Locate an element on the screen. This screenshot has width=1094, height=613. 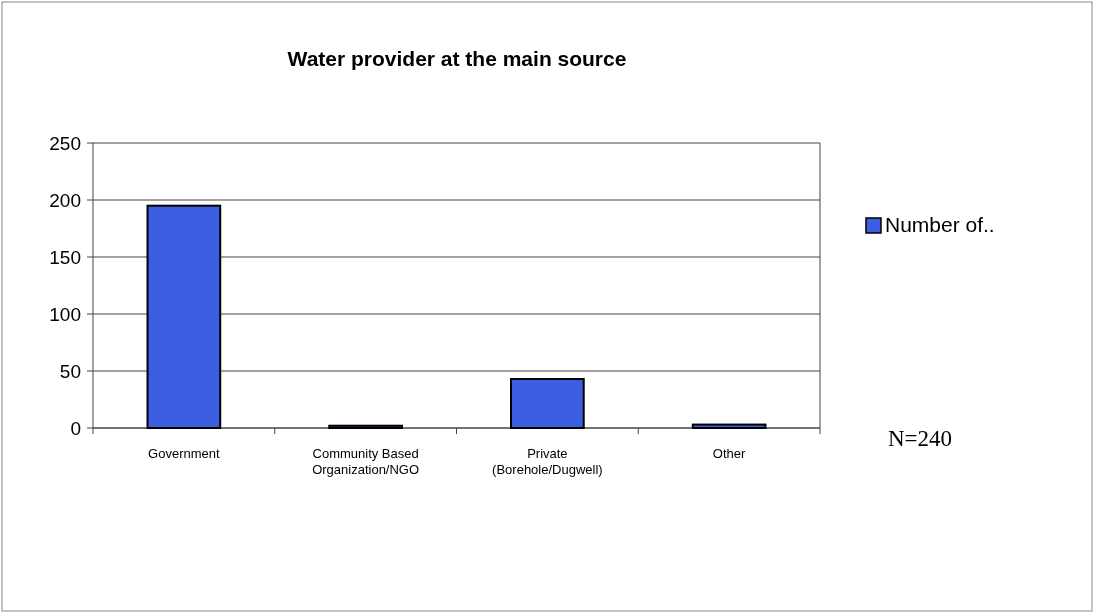
y-tick-label: 150 is located at coordinates (65, 257).